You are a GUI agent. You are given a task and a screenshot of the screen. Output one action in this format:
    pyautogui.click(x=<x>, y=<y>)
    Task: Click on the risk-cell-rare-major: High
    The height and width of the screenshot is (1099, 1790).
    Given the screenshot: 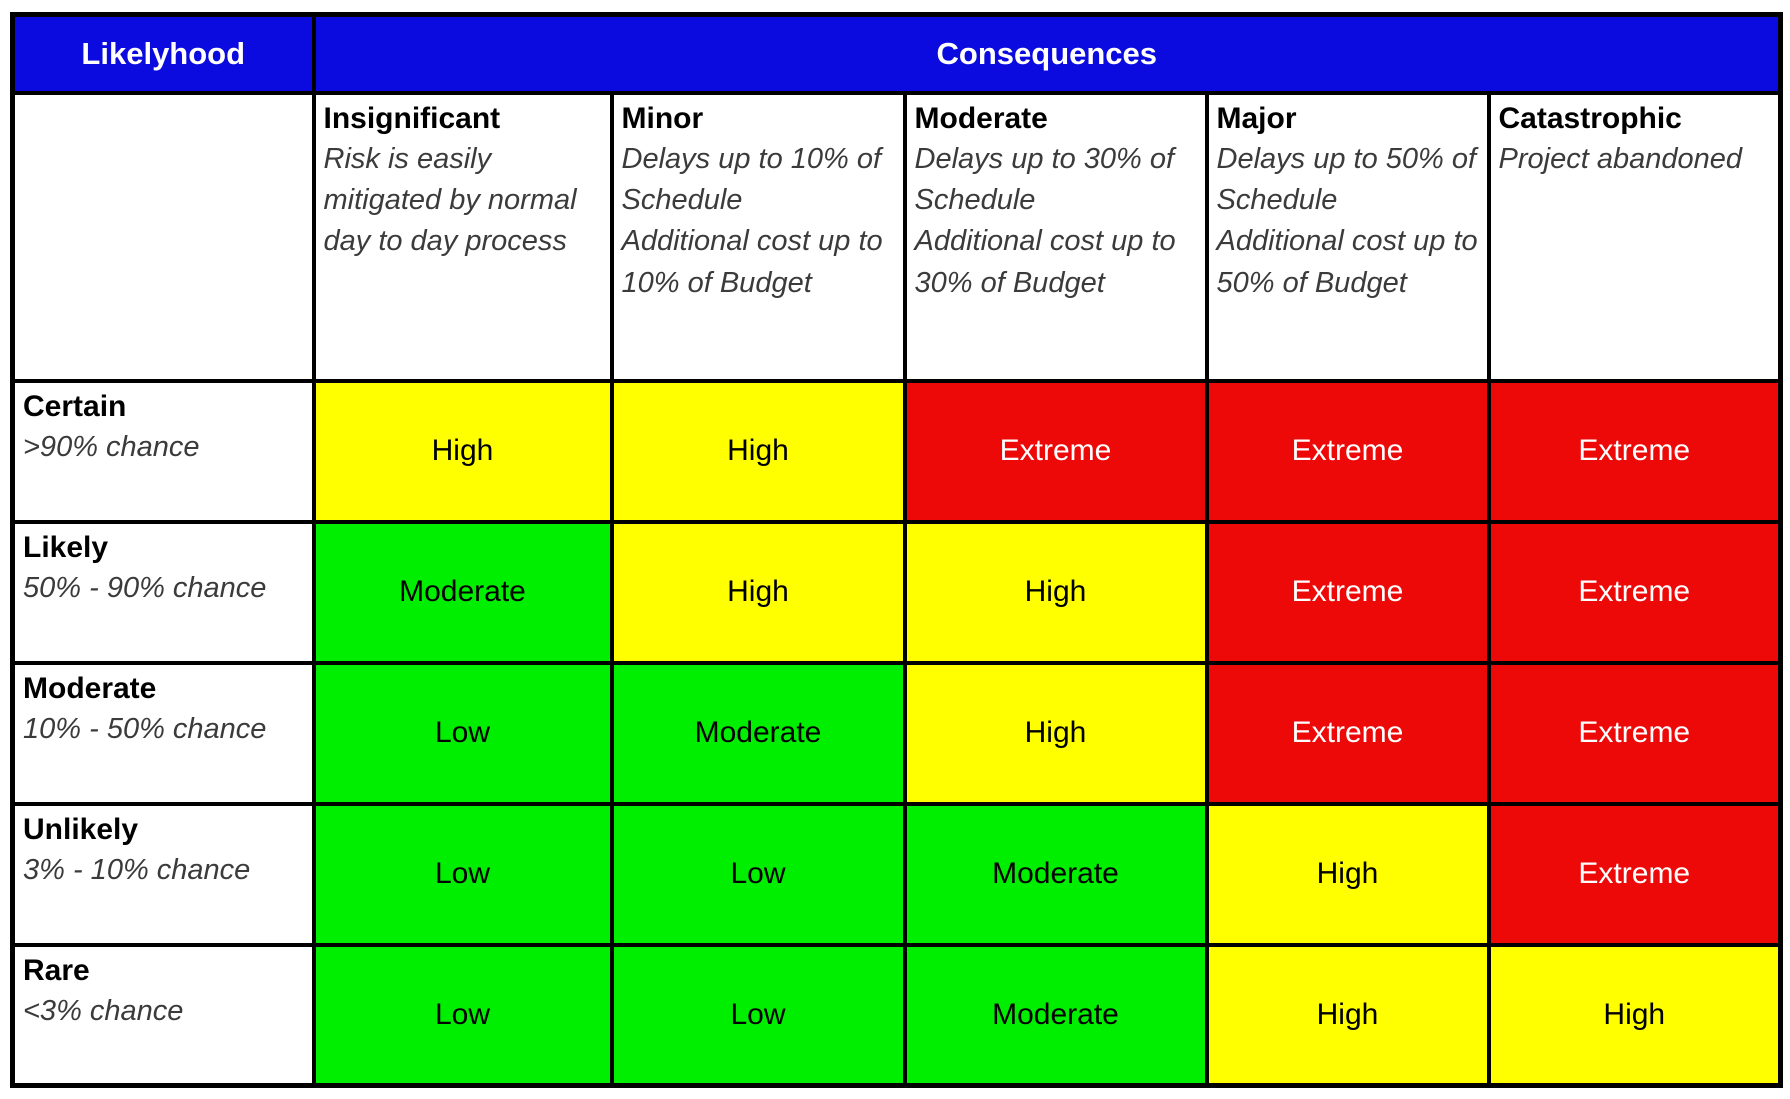 What is the action you would take?
    pyautogui.click(x=1347, y=1015)
    